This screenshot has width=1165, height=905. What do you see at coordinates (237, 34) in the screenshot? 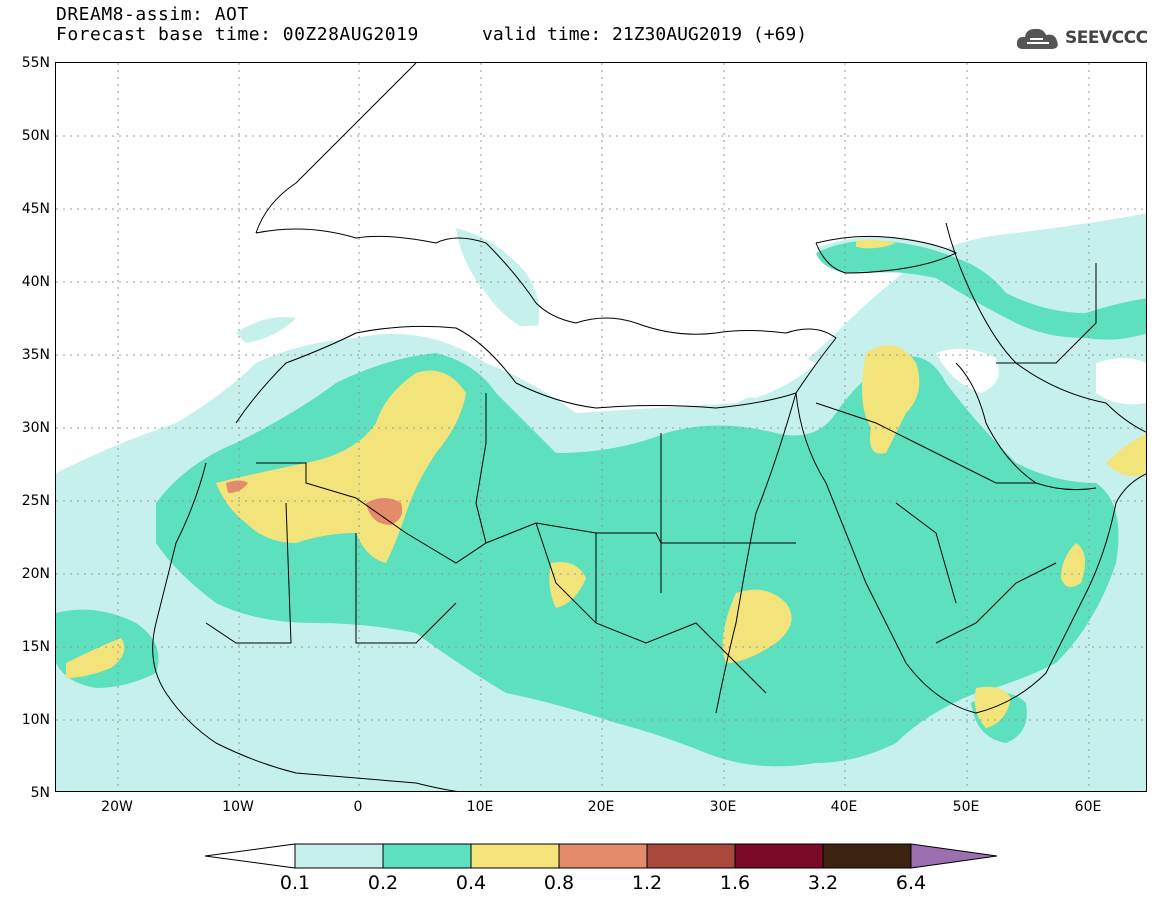
I see `forecast-base-time: Forecast base time: 00Z28AUG2019` at bounding box center [237, 34].